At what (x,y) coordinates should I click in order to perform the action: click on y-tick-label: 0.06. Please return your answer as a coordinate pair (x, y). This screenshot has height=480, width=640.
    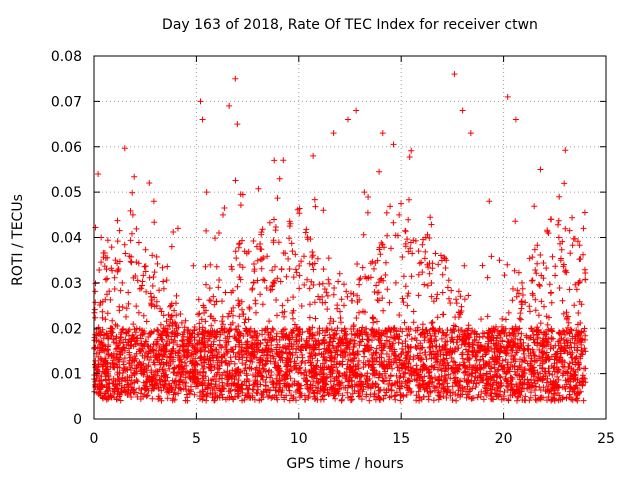
    Looking at the image, I should click on (66, 148).